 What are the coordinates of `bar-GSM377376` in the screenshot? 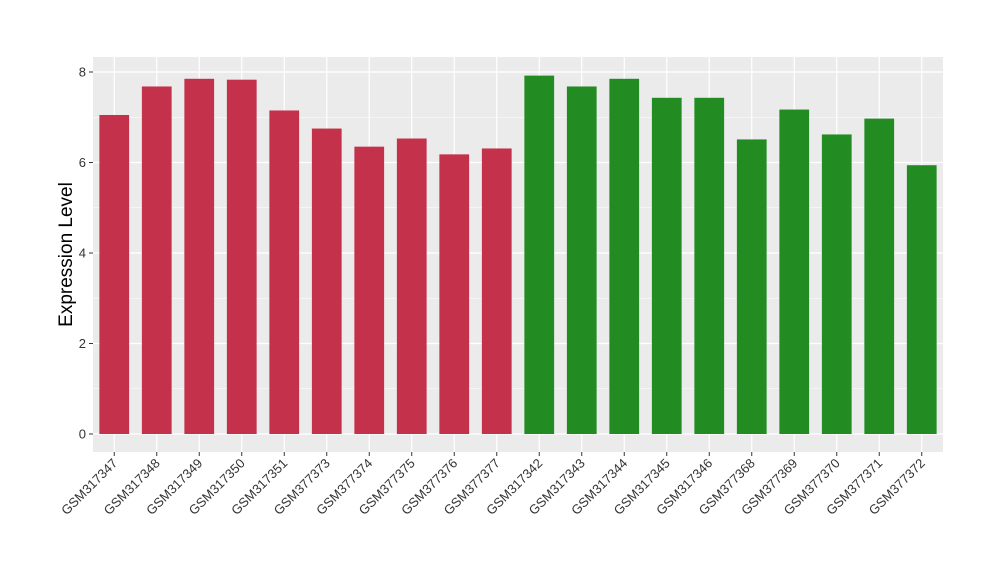 It's located at (454, 294).